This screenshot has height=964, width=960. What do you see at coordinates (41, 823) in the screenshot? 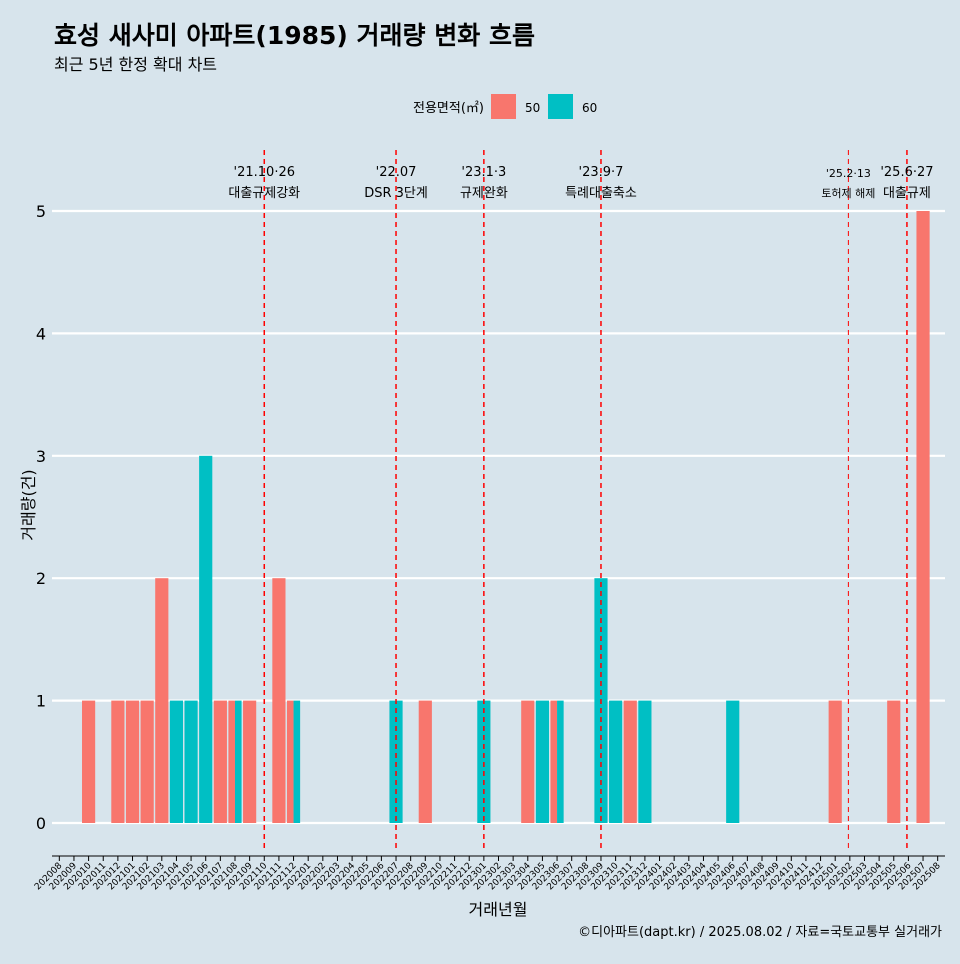
I see `y-tick-label: 0` at bounding box center [41, 823].